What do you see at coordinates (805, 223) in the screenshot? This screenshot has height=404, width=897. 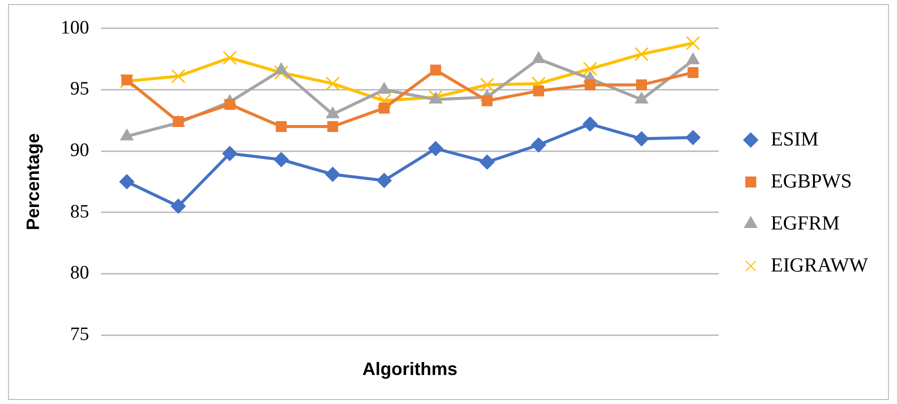 I see `legend-label: EGFRM` at bounding box center [805, 223].